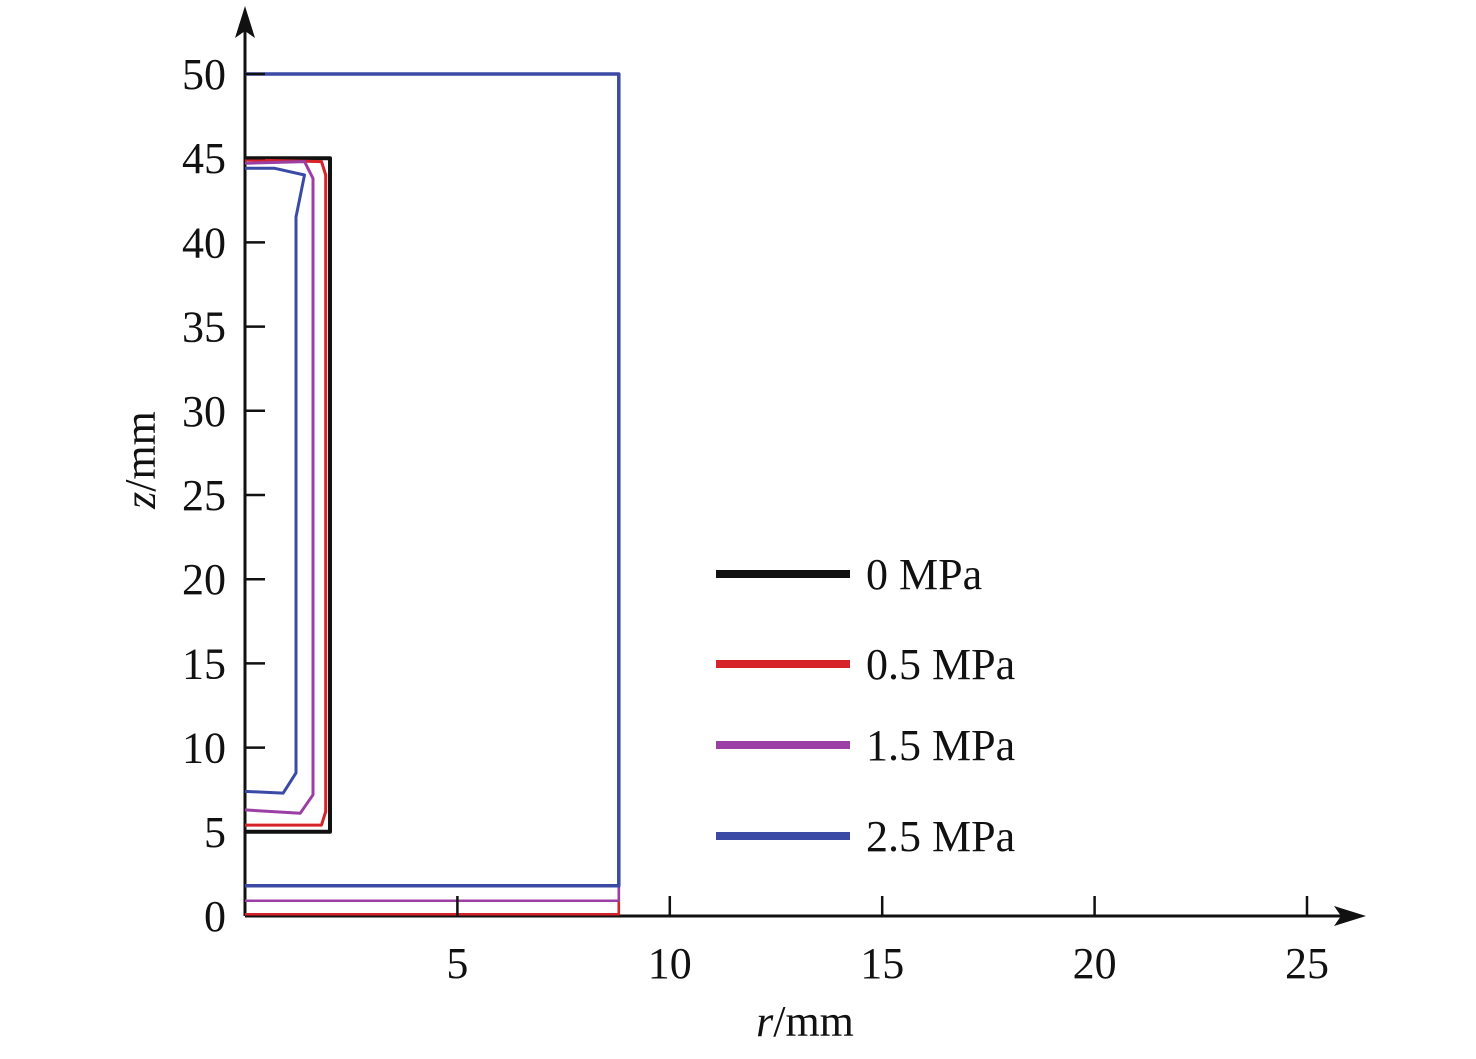  Describe the element at coordinates (1307, 963) in the screenshot. I see `x-tick-label: 25` at that location.